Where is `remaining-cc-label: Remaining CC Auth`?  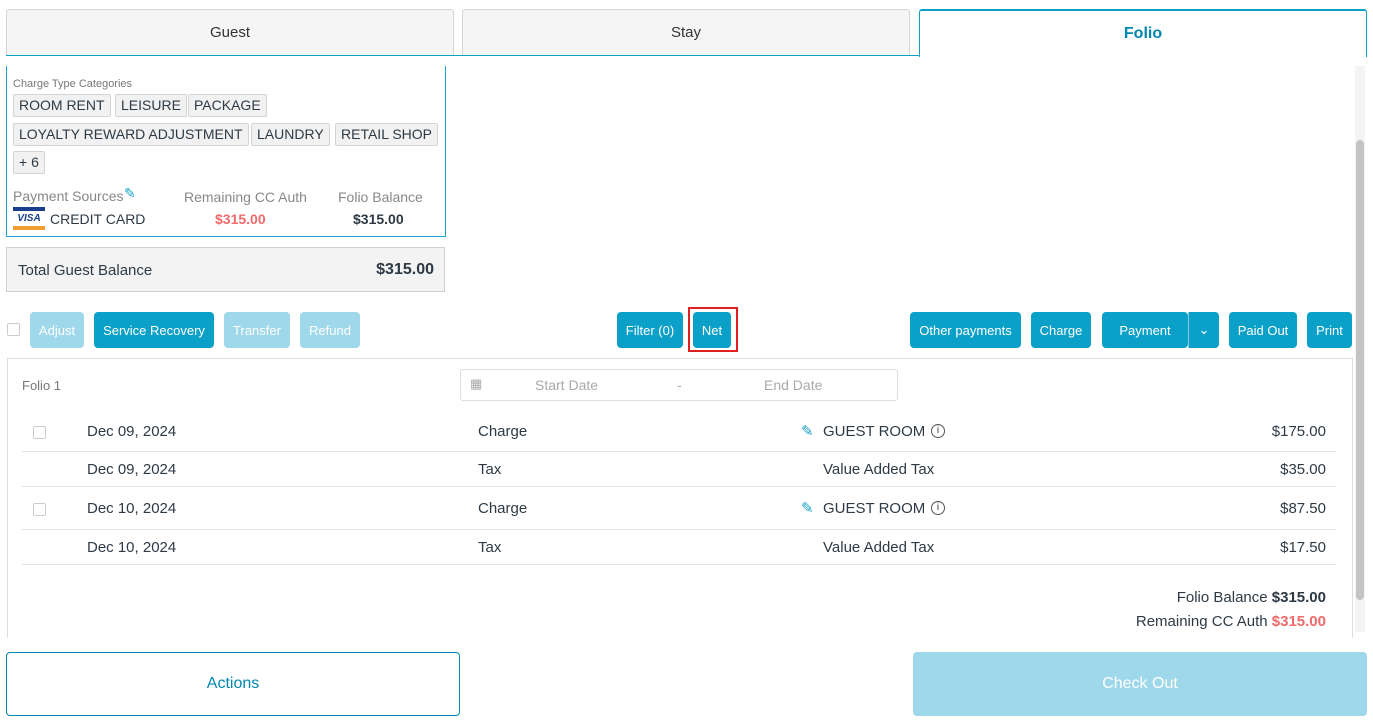 remaining-cc-label: Remaining CC Auth is located at coordinates (245, 197).